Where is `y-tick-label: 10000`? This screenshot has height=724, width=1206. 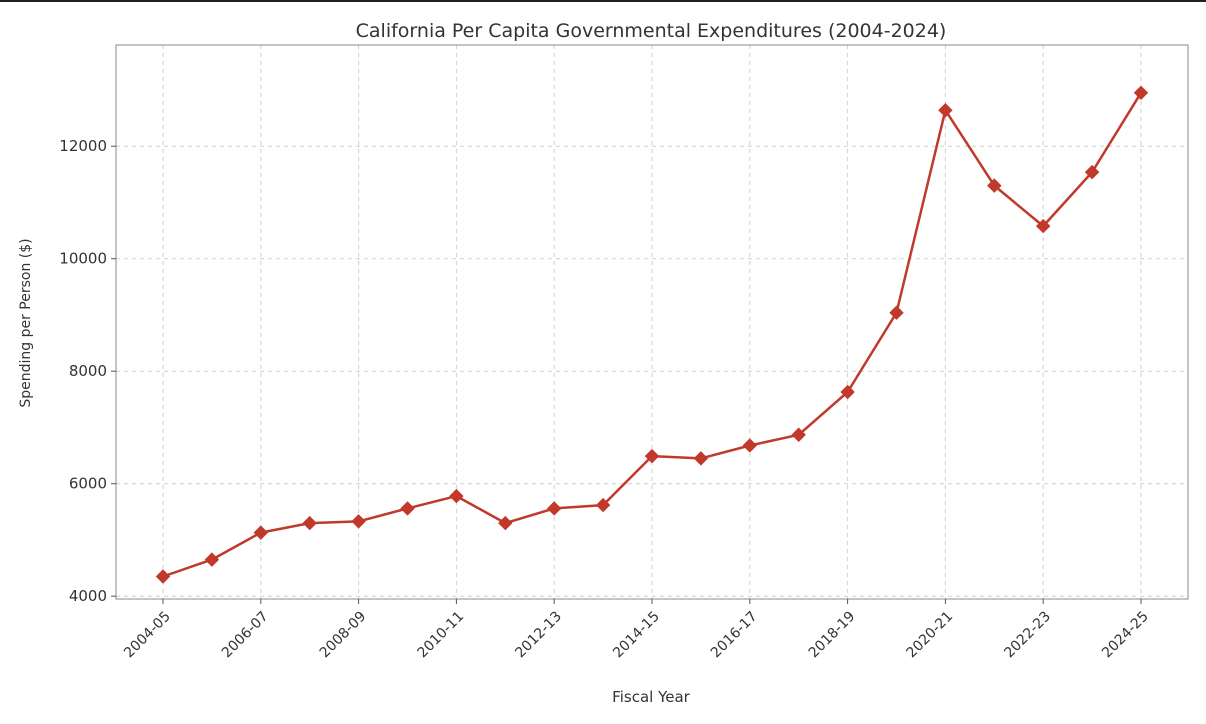
y-tick-label: 10000 is located at coordinates (83, 259).